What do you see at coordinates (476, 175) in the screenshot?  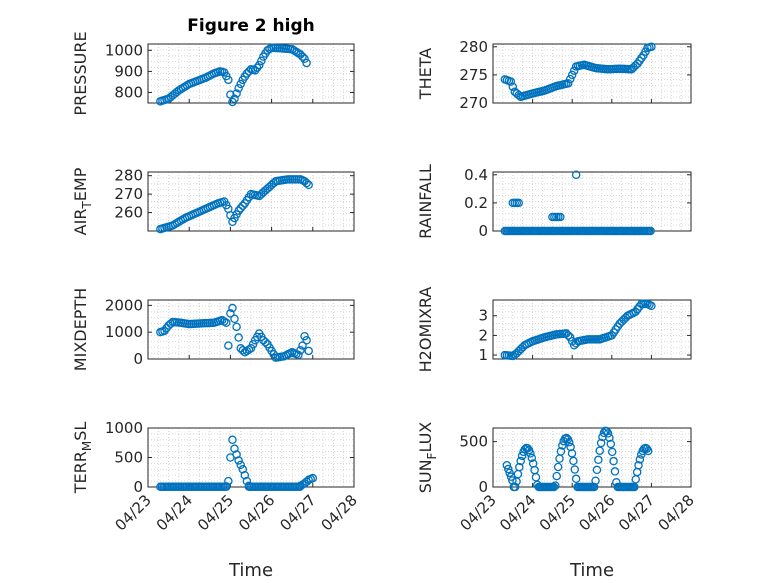 I see `y-tick-label: 0.4` at bounding box center [476, 175].